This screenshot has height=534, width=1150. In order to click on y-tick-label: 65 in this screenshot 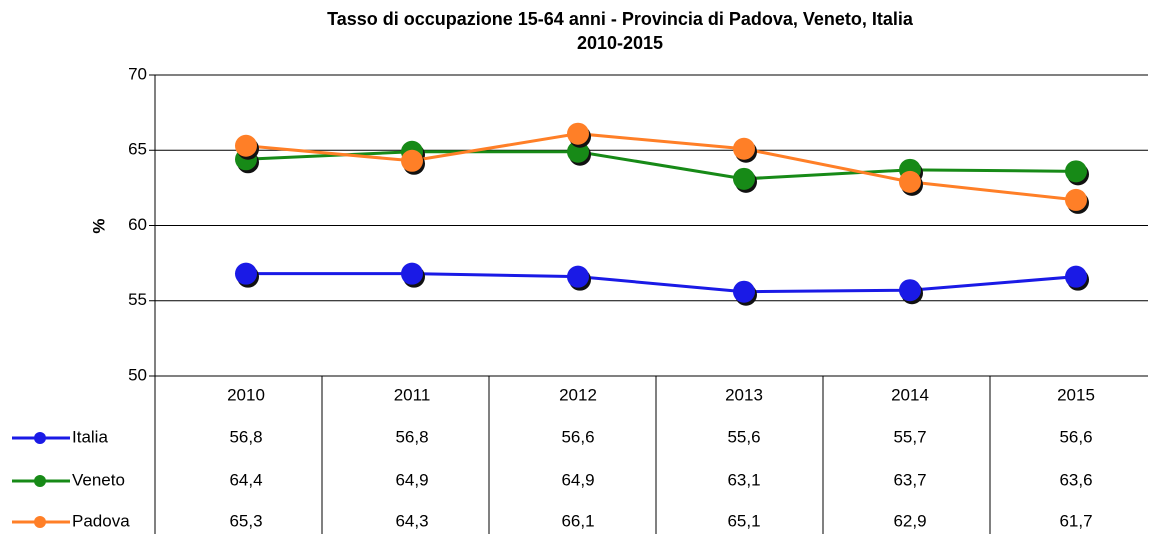, I will do `click(137, 149)`.